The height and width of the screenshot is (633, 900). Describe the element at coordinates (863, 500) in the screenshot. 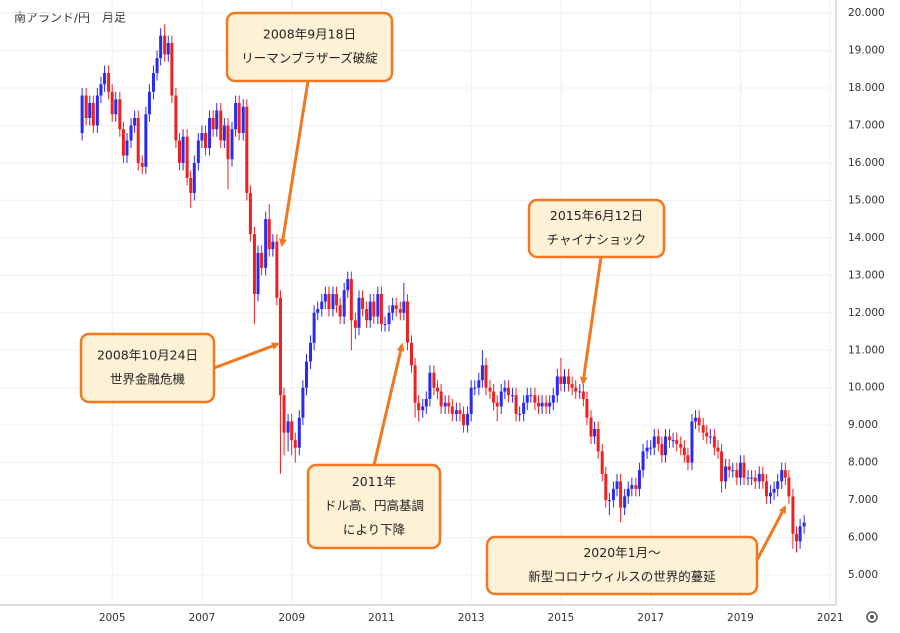

I see `y-tick-label: 7.000` at that location.